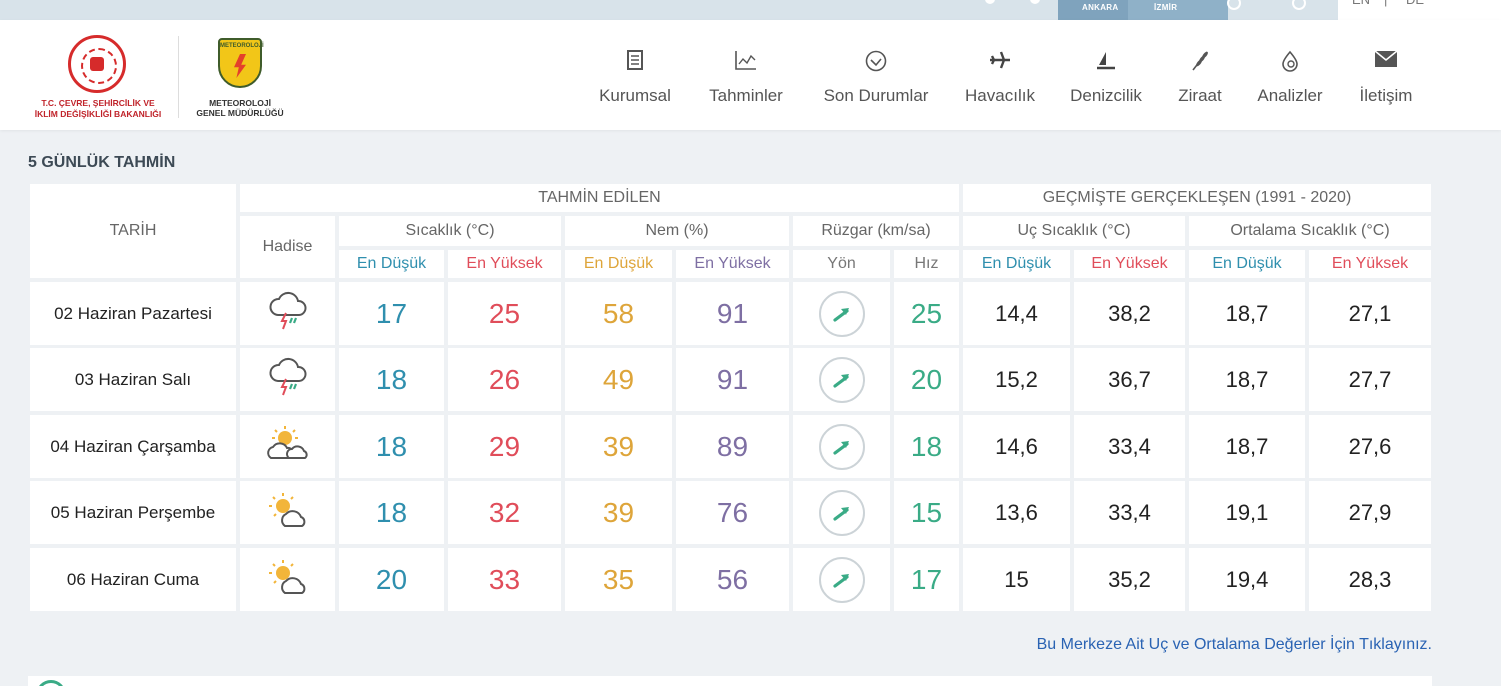 The width and height of the screenshot is (1501, 686). What do you see at coordinates (1035, 2) in the screenshot?
I see `twitter-icon` at bounding box center [1035, 2].